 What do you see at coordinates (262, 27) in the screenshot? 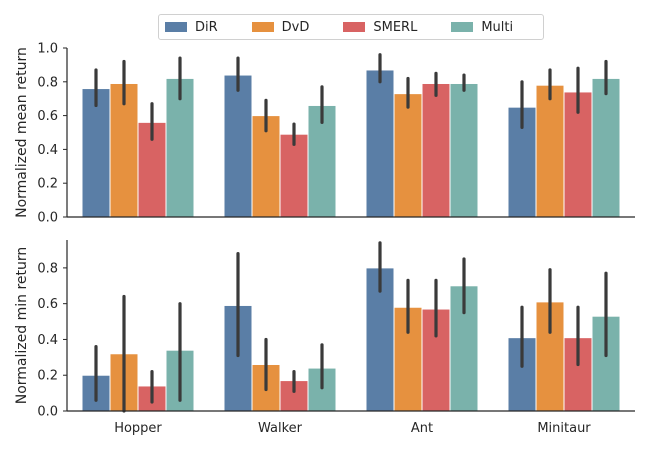
I see `legend-swatch-dvd` at bounding box center [262, 27].